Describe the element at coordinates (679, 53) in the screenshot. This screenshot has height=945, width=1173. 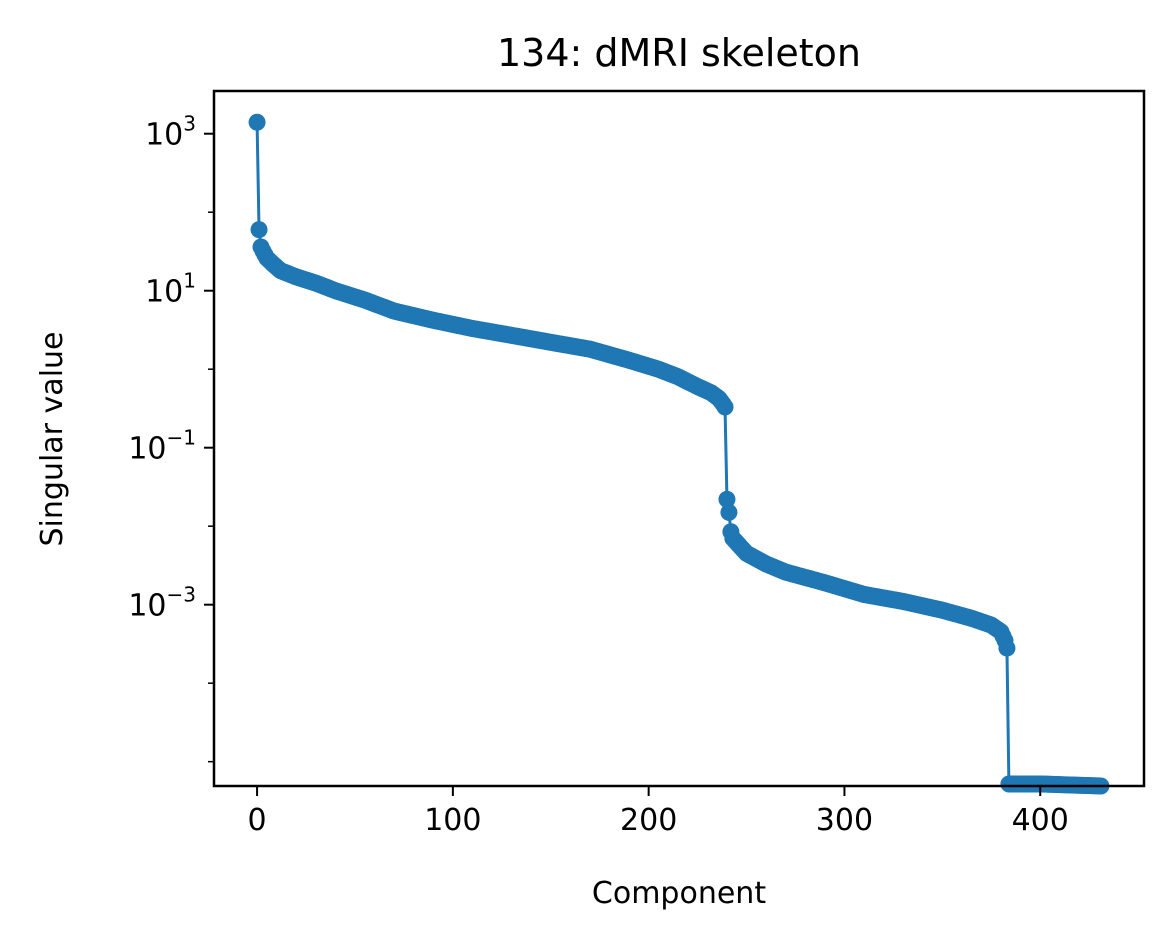
I see `chart-title: 134: dMRI skeleton` at that location.